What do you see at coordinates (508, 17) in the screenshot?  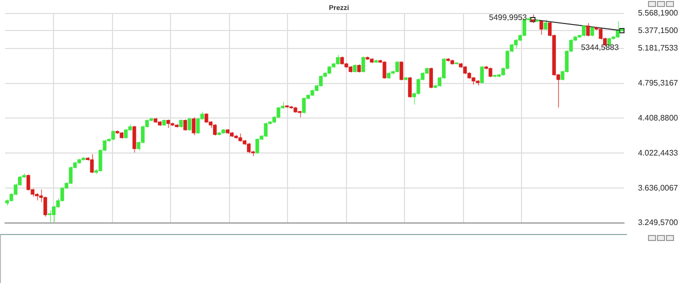 I see `annotation: 5499,9953` at bounding box center [508, 17].